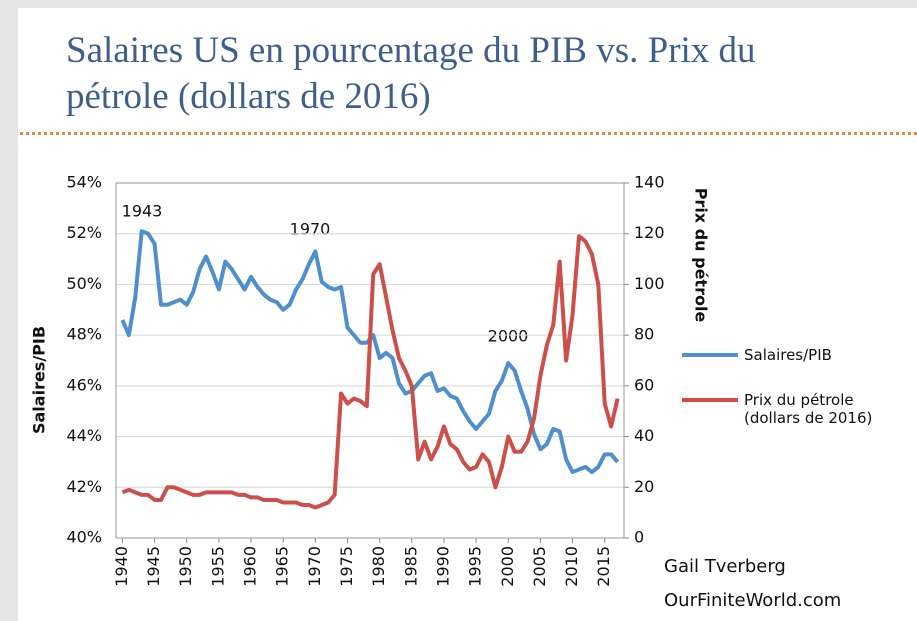 Image resolution: width=917 pixels, height=621 pixels. Describe the element at coordinates (282, 566) in the screenshot. I see `x-tick-label: 1965` at that location.